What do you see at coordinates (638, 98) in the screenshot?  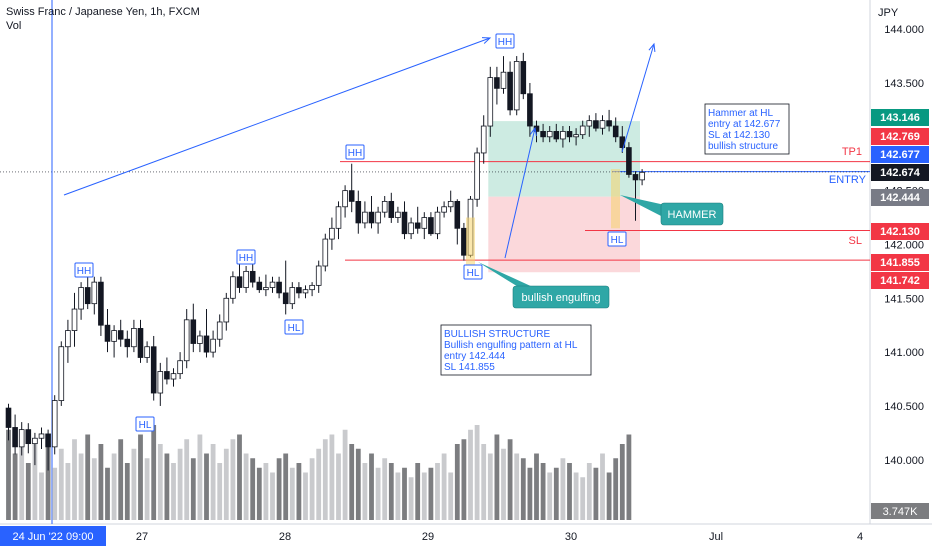 I see `trend-arrow-target` at bounding box center [638, 98].